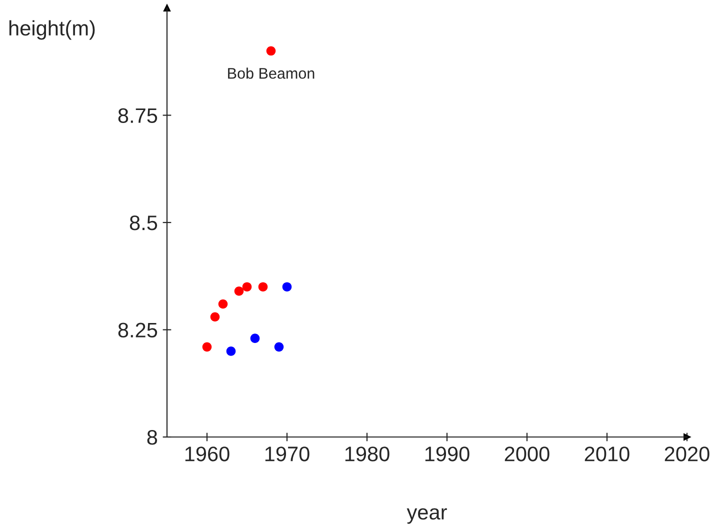 The height and width of the screenshot is (529, 714). I want to click on y-tick-label: 8.75, so click(138, 116).